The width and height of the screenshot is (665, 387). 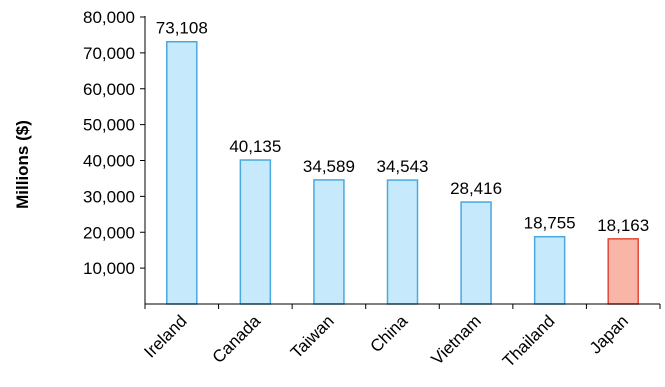 I want to click on data-label: 18,755, so click(x=550, y=223).